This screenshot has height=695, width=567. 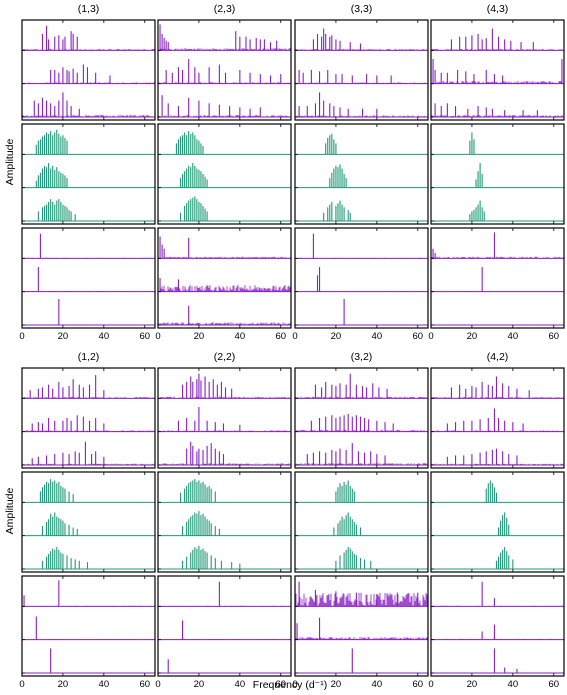 What do you see at coordinates (290, 685) in the screenshot?
I see `x-axis-label: Frequency (d⁻¹)` at bounding box center [290, 685].